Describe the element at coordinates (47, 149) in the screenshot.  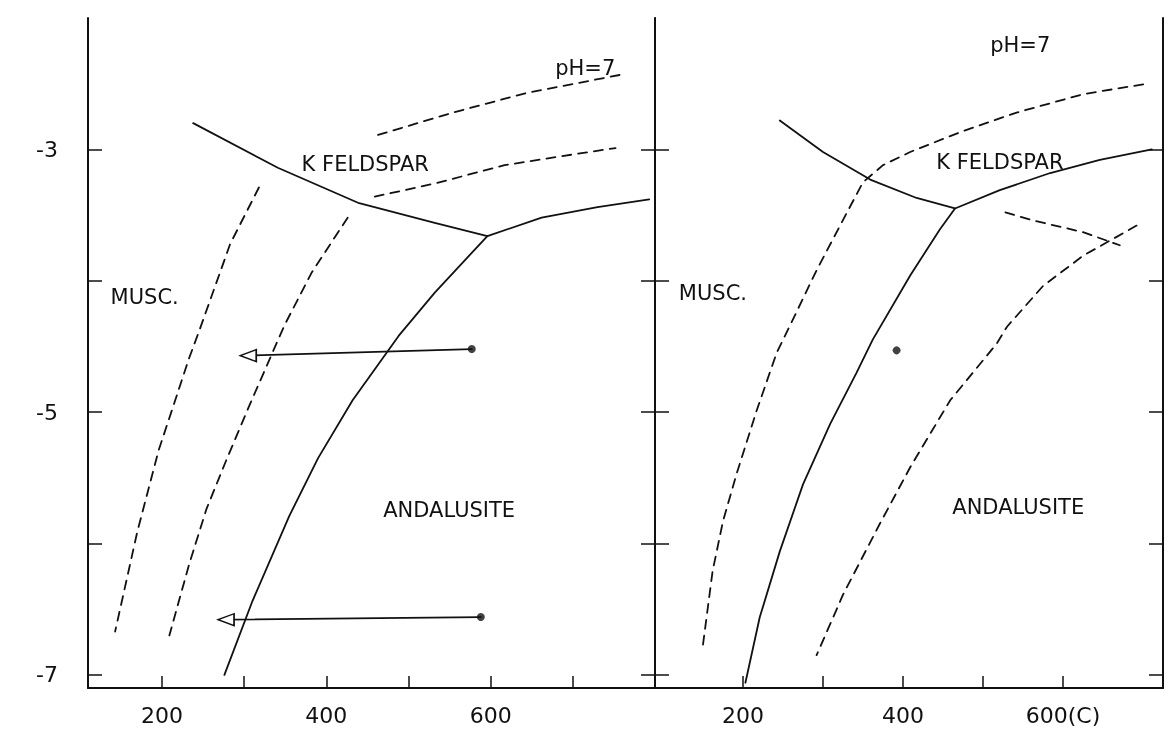
I see `y-tick-label: -3` at that location.